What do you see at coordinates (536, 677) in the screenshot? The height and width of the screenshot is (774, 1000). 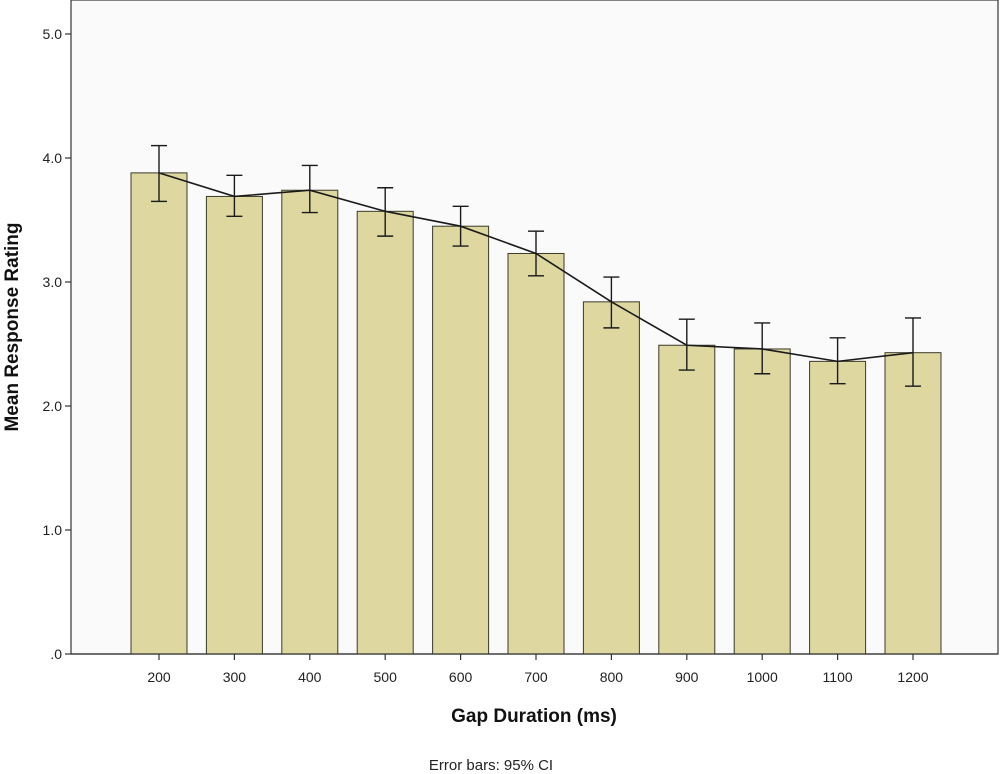 I see `x-tick-label: 700` at bounding box center [536, 677].